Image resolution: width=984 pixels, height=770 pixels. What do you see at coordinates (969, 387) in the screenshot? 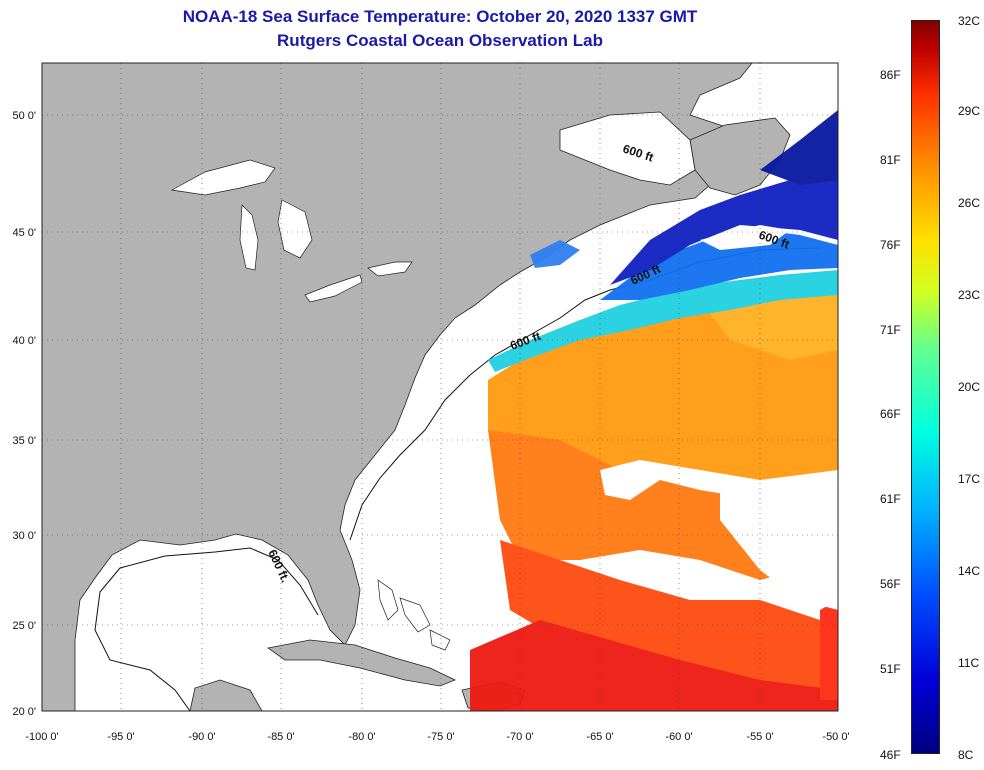
I see `colorbar-celsius-label: 20C` at bounding box center [969, 387].